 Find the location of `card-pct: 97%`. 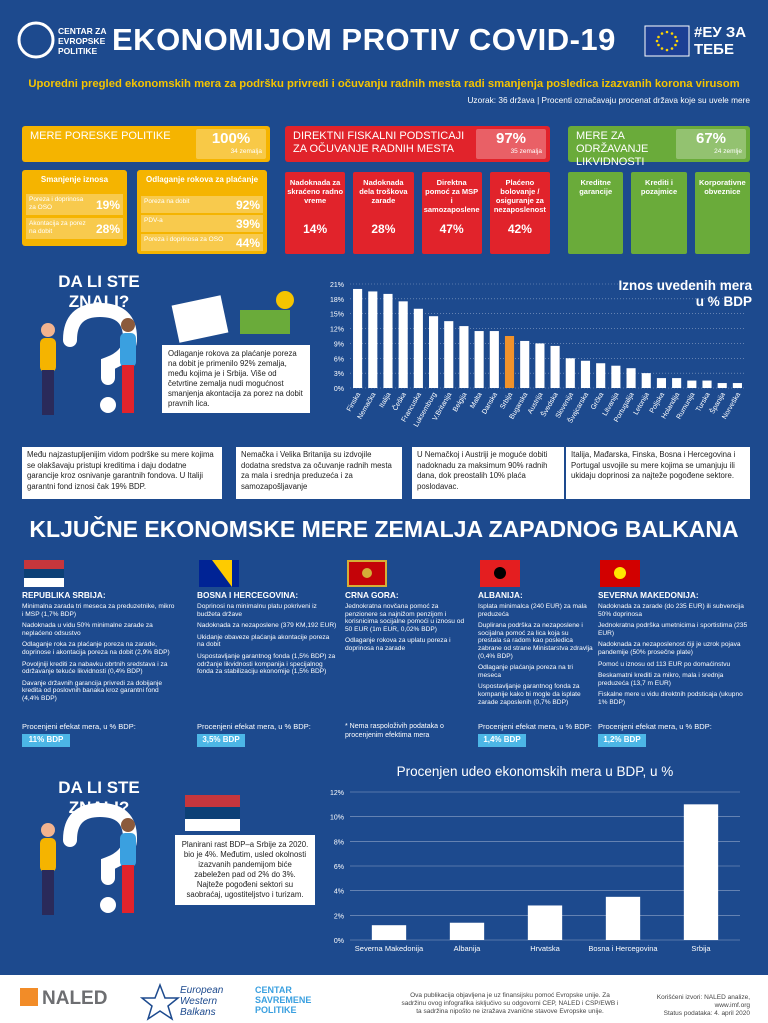

card-pct: 97% is located at coordinates (511, 138).